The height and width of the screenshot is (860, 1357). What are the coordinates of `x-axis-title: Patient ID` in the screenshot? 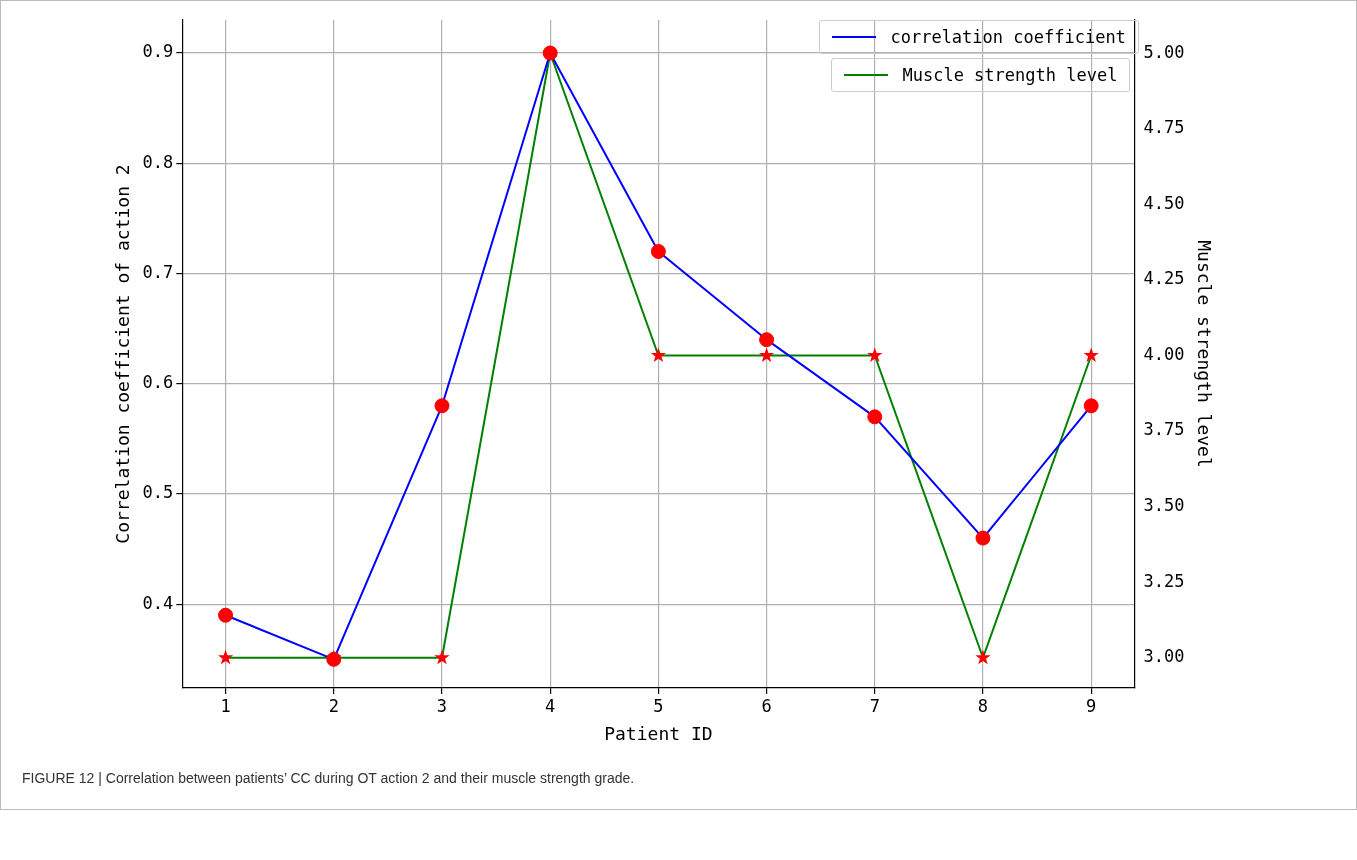 It's located at (658, 733).